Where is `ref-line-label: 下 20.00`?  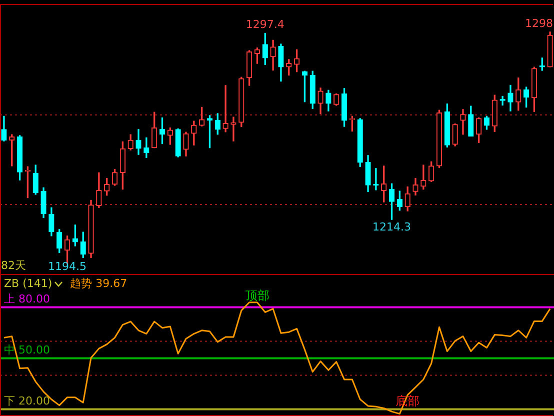 ref-line-label: 下 20.00 is located at coordinates (27, 401).